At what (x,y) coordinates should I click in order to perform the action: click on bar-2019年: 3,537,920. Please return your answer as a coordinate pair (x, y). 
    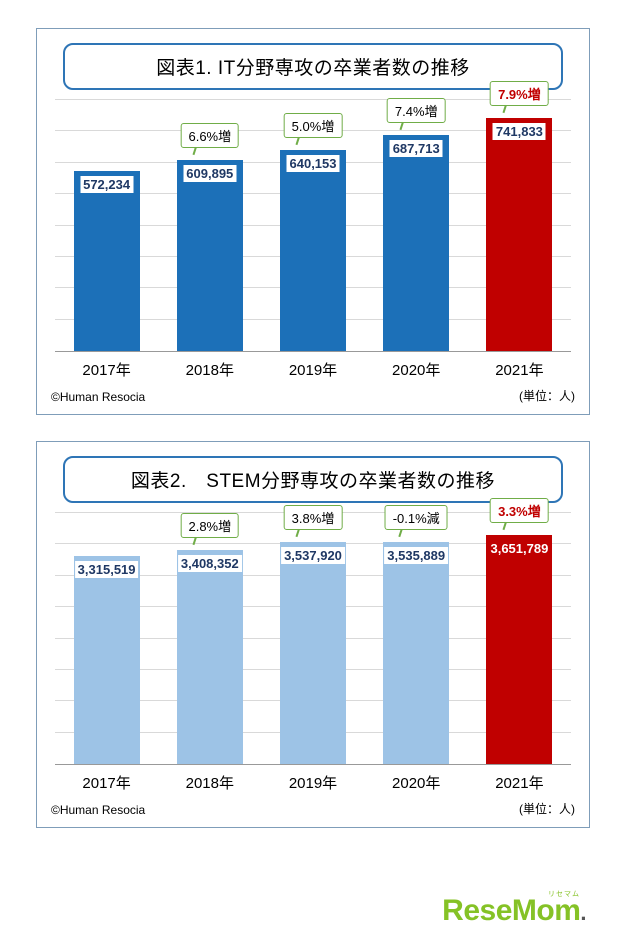
    Looking at the image, I should click on (313, 653).